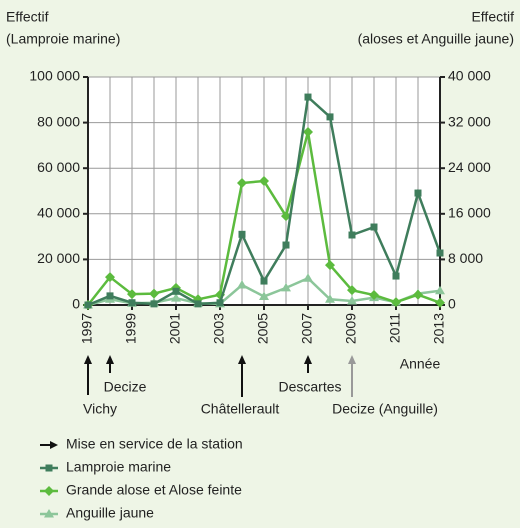  Describe the element at coordinates (58, 167) in the screenshot. I see `y-tick-label: 60 000` at that location.